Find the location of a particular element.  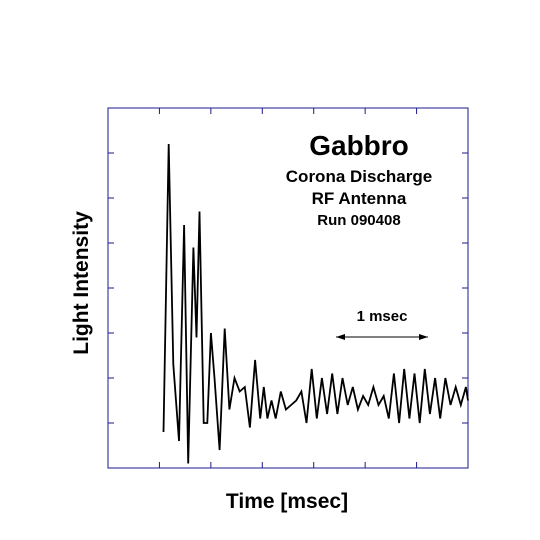

scale-bar-label: 1 msec is located at coordinates (382, 316).